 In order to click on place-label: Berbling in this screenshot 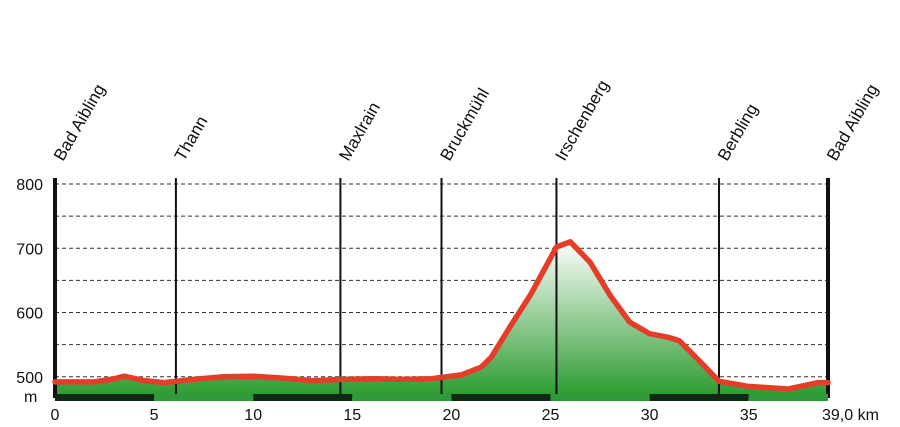, I will do `click(738, 132)`.